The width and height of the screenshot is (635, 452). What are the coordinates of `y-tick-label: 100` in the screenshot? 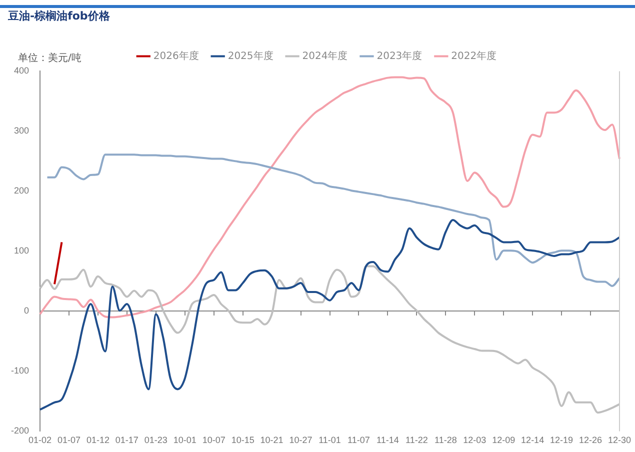 It's located at (22, 251).